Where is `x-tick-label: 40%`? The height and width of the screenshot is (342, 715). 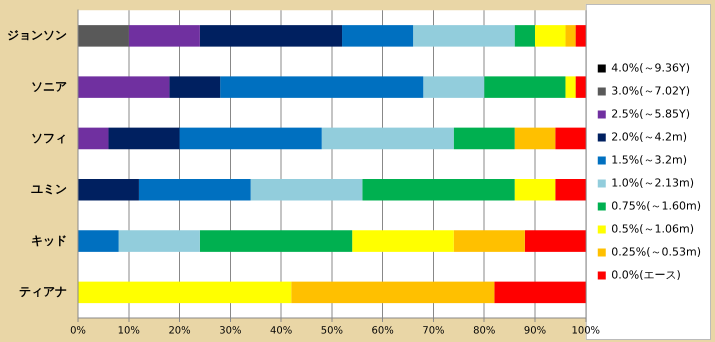 x-tick-label: 40% is located at coordinates (281, 331).